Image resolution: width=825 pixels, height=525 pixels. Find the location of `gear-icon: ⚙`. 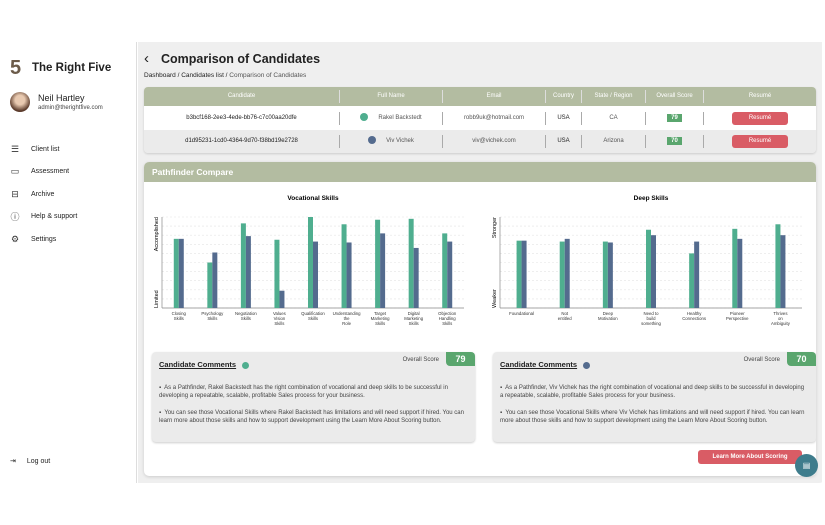

gear-icon: ⚙ is located at coordinates (15, 238).